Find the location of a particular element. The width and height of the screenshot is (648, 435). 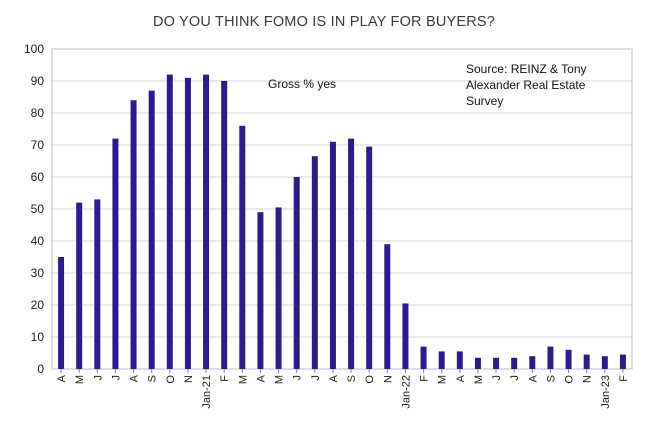

x-tick-label: Jan-21 is located at coordinates (207, 392).